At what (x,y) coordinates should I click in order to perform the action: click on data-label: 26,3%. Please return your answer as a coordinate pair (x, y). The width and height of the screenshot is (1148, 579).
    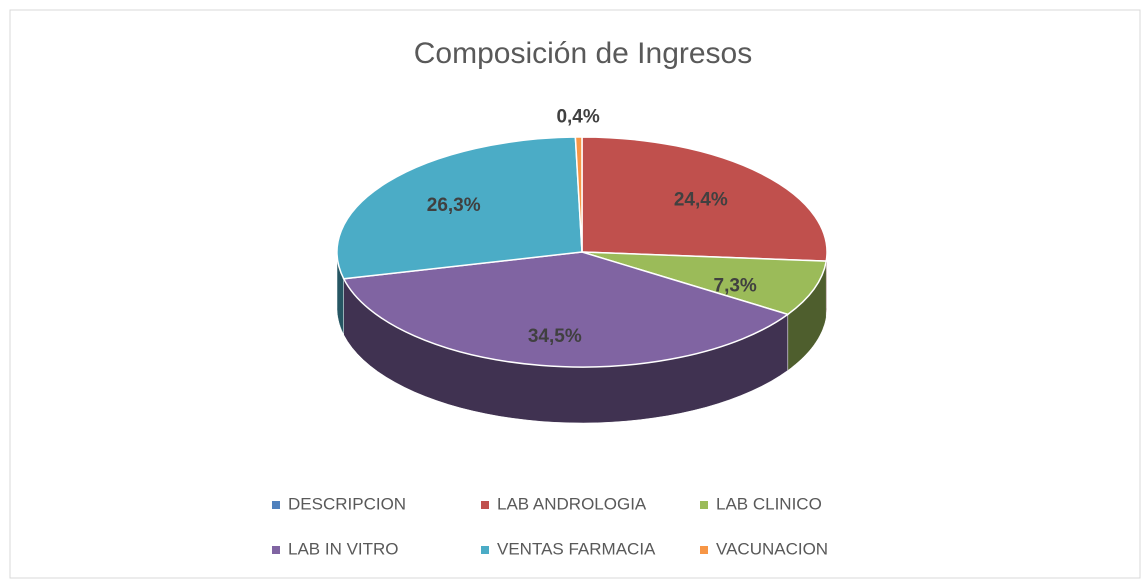
    Looking at the image, I should click on (454, 205).